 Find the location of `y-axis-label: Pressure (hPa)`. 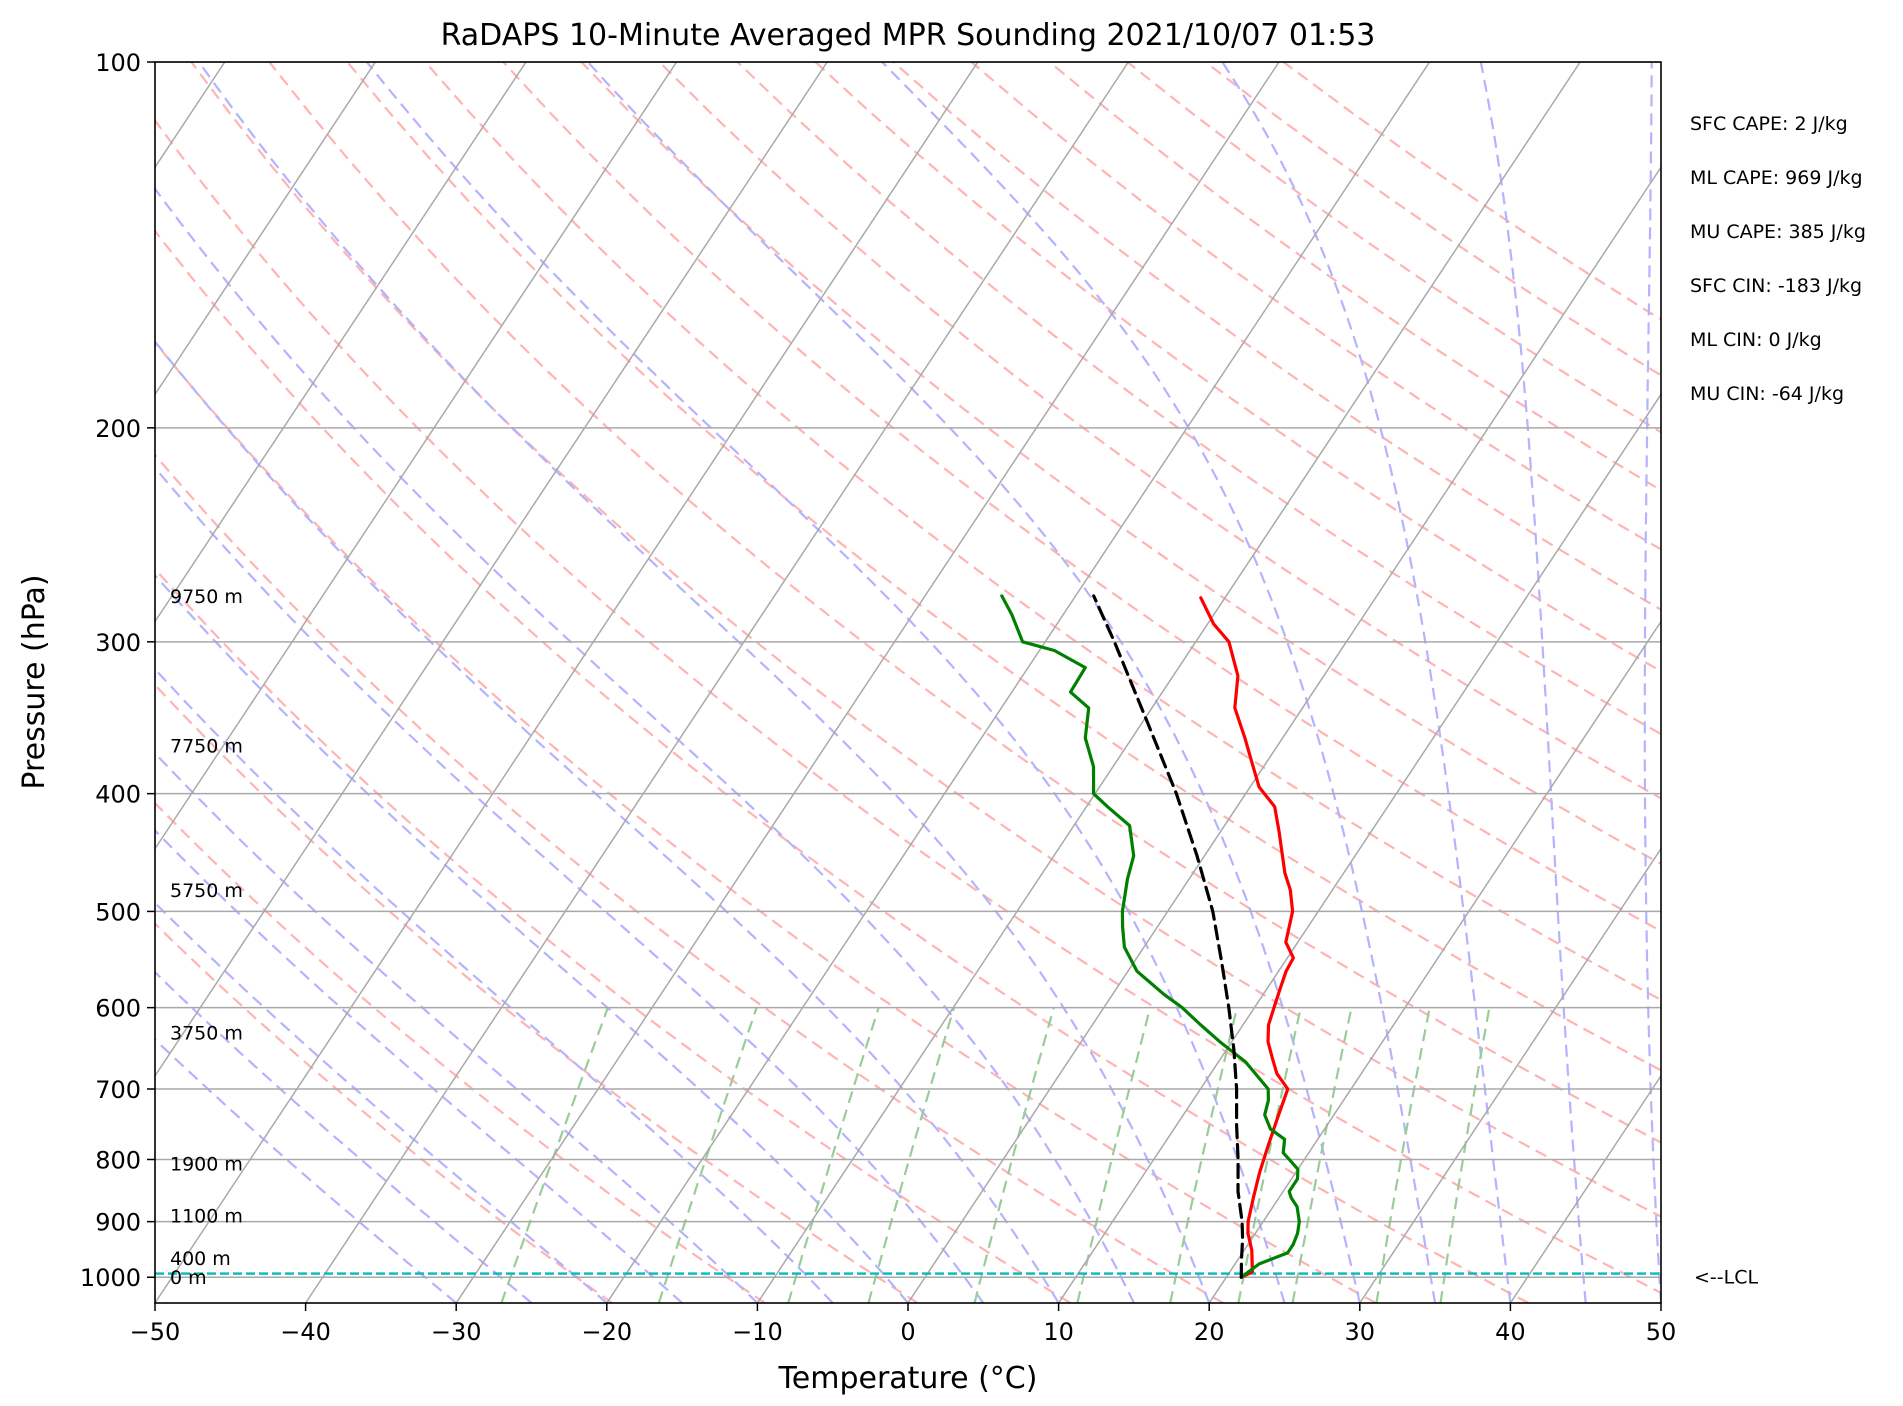

y-axis-label: Pressure (hPa) is located at coordinates (34, 681).